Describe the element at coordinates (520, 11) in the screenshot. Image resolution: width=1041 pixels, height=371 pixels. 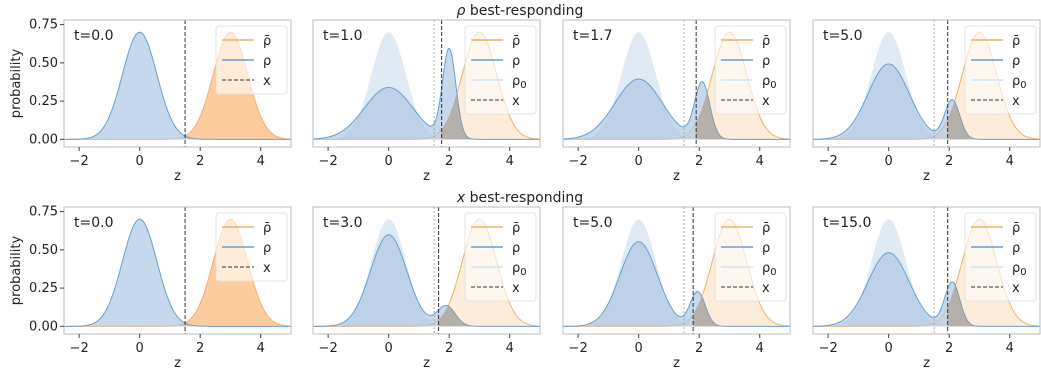
I see `row-title-top: ρ best-responding` at that location.